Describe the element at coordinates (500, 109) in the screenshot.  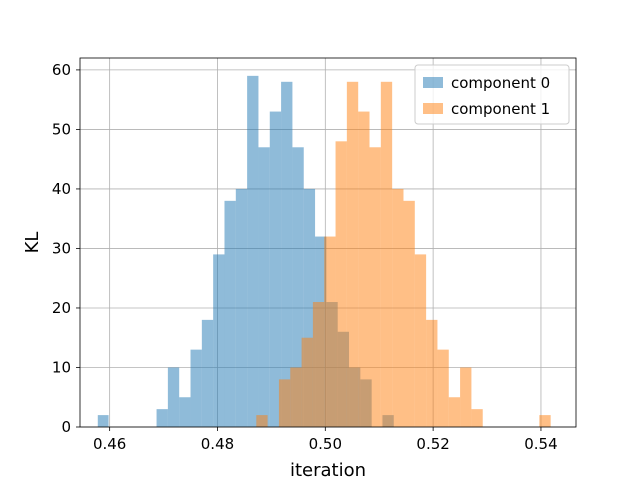
I see `legend-label: component 1` at that location.